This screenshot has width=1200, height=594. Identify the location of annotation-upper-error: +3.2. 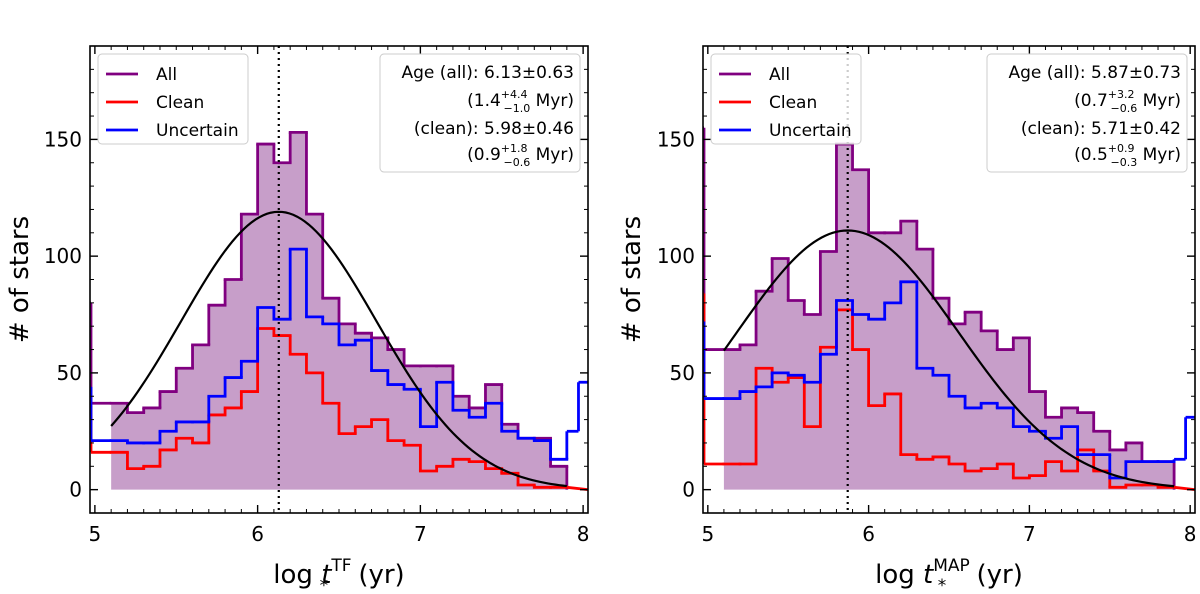
(1121, 94).